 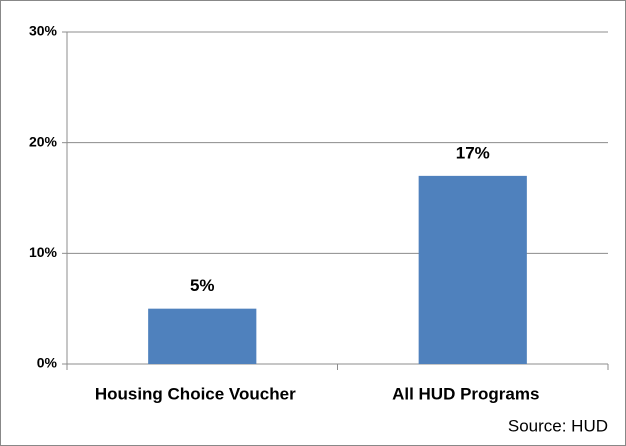 What do you see at coordinates (43, 252) in the screenshot?
I see `y-tick-label: 10%` at bounding box center [43, 252].